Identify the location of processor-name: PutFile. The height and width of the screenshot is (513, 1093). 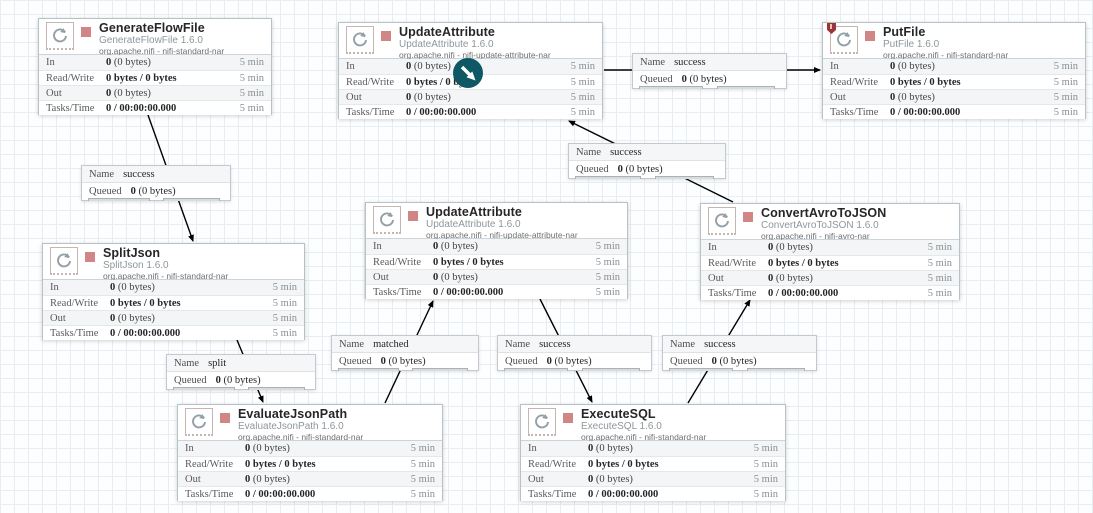
(904, 32).